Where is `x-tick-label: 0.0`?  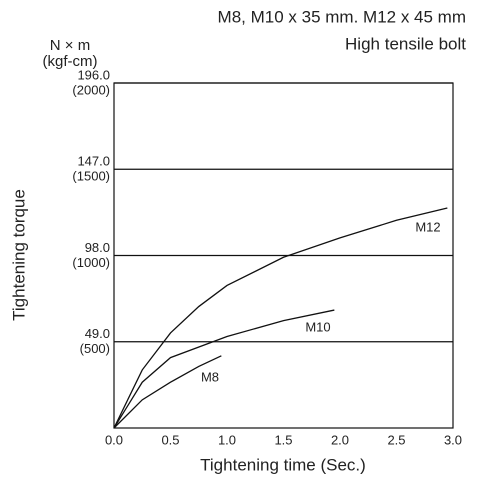 x-tick-label: 0.0 is located at coordinates (114, 439).